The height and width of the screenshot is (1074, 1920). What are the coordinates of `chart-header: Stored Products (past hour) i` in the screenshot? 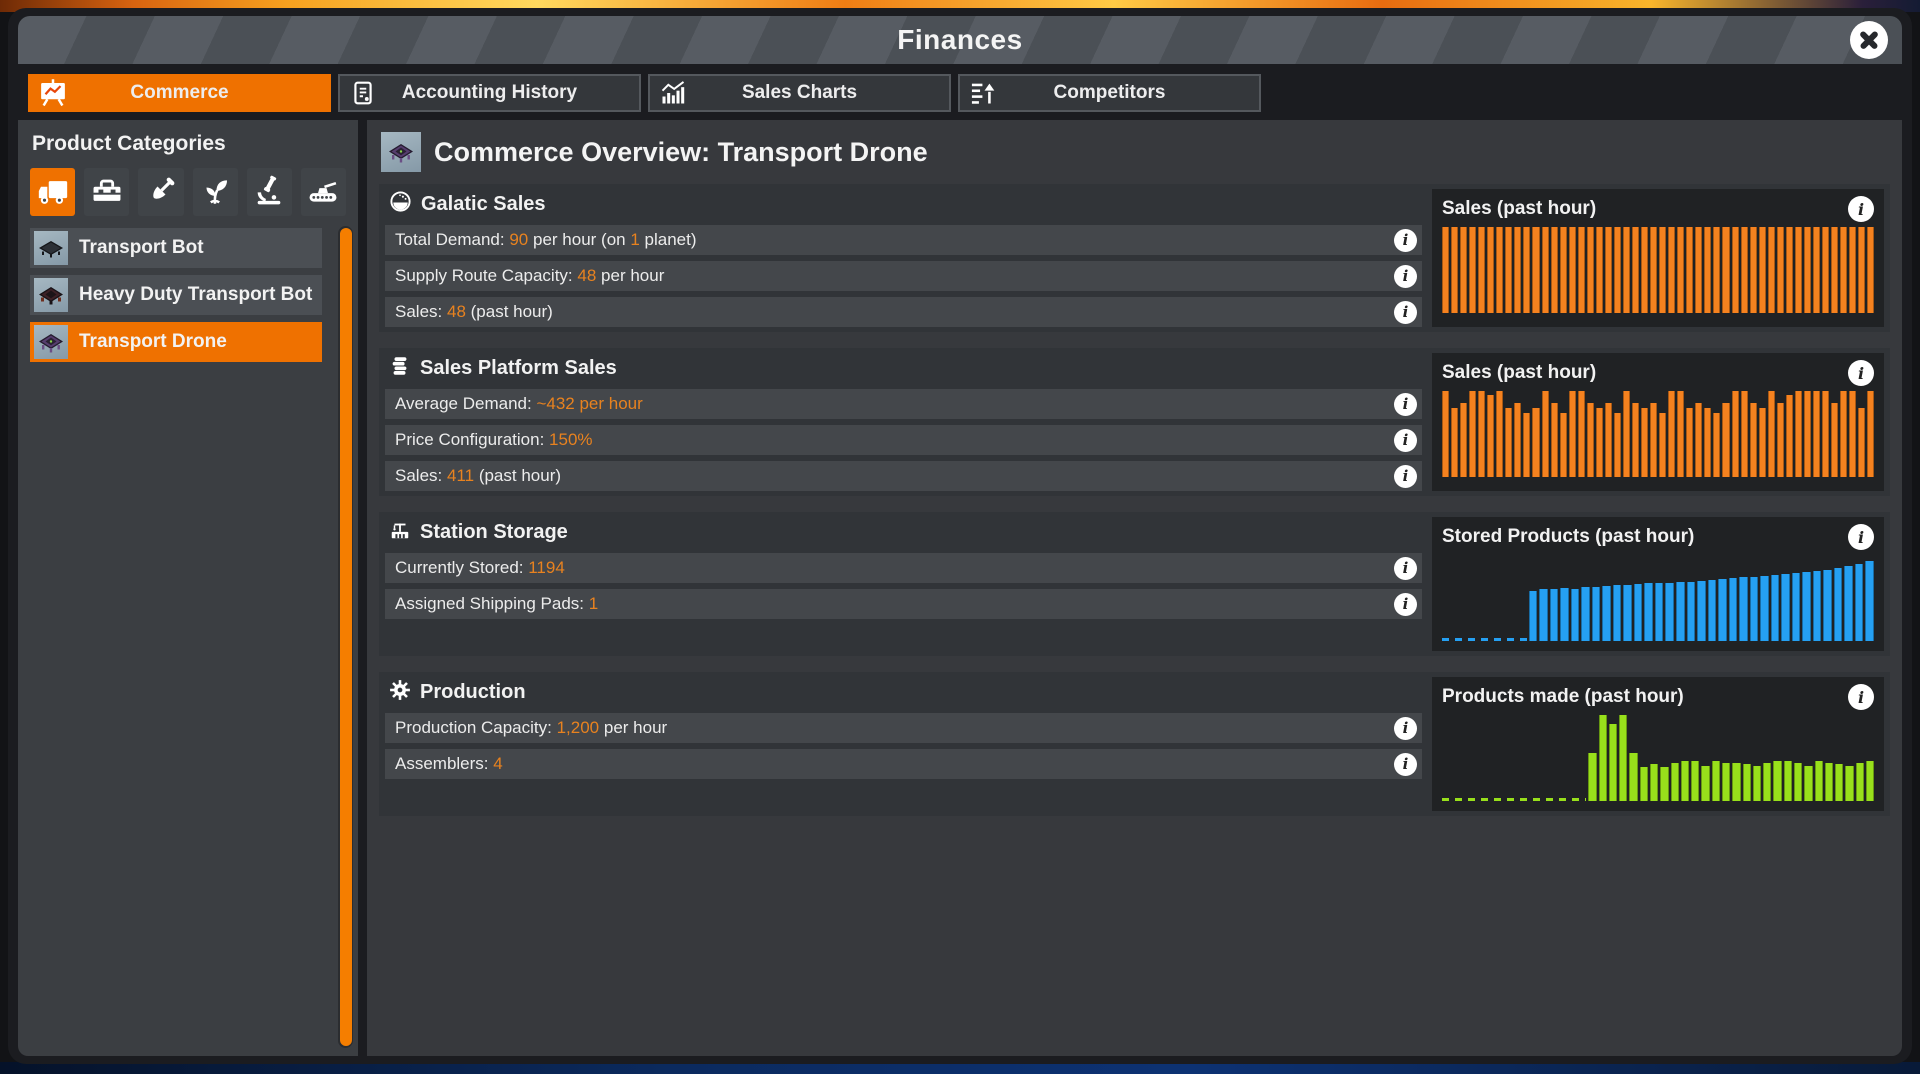 It's located at (1658, 537).